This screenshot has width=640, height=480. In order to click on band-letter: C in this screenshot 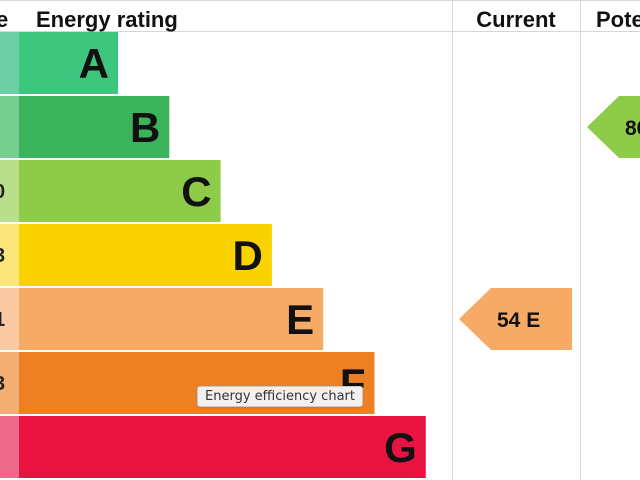, I will do `click(196, 191)`.